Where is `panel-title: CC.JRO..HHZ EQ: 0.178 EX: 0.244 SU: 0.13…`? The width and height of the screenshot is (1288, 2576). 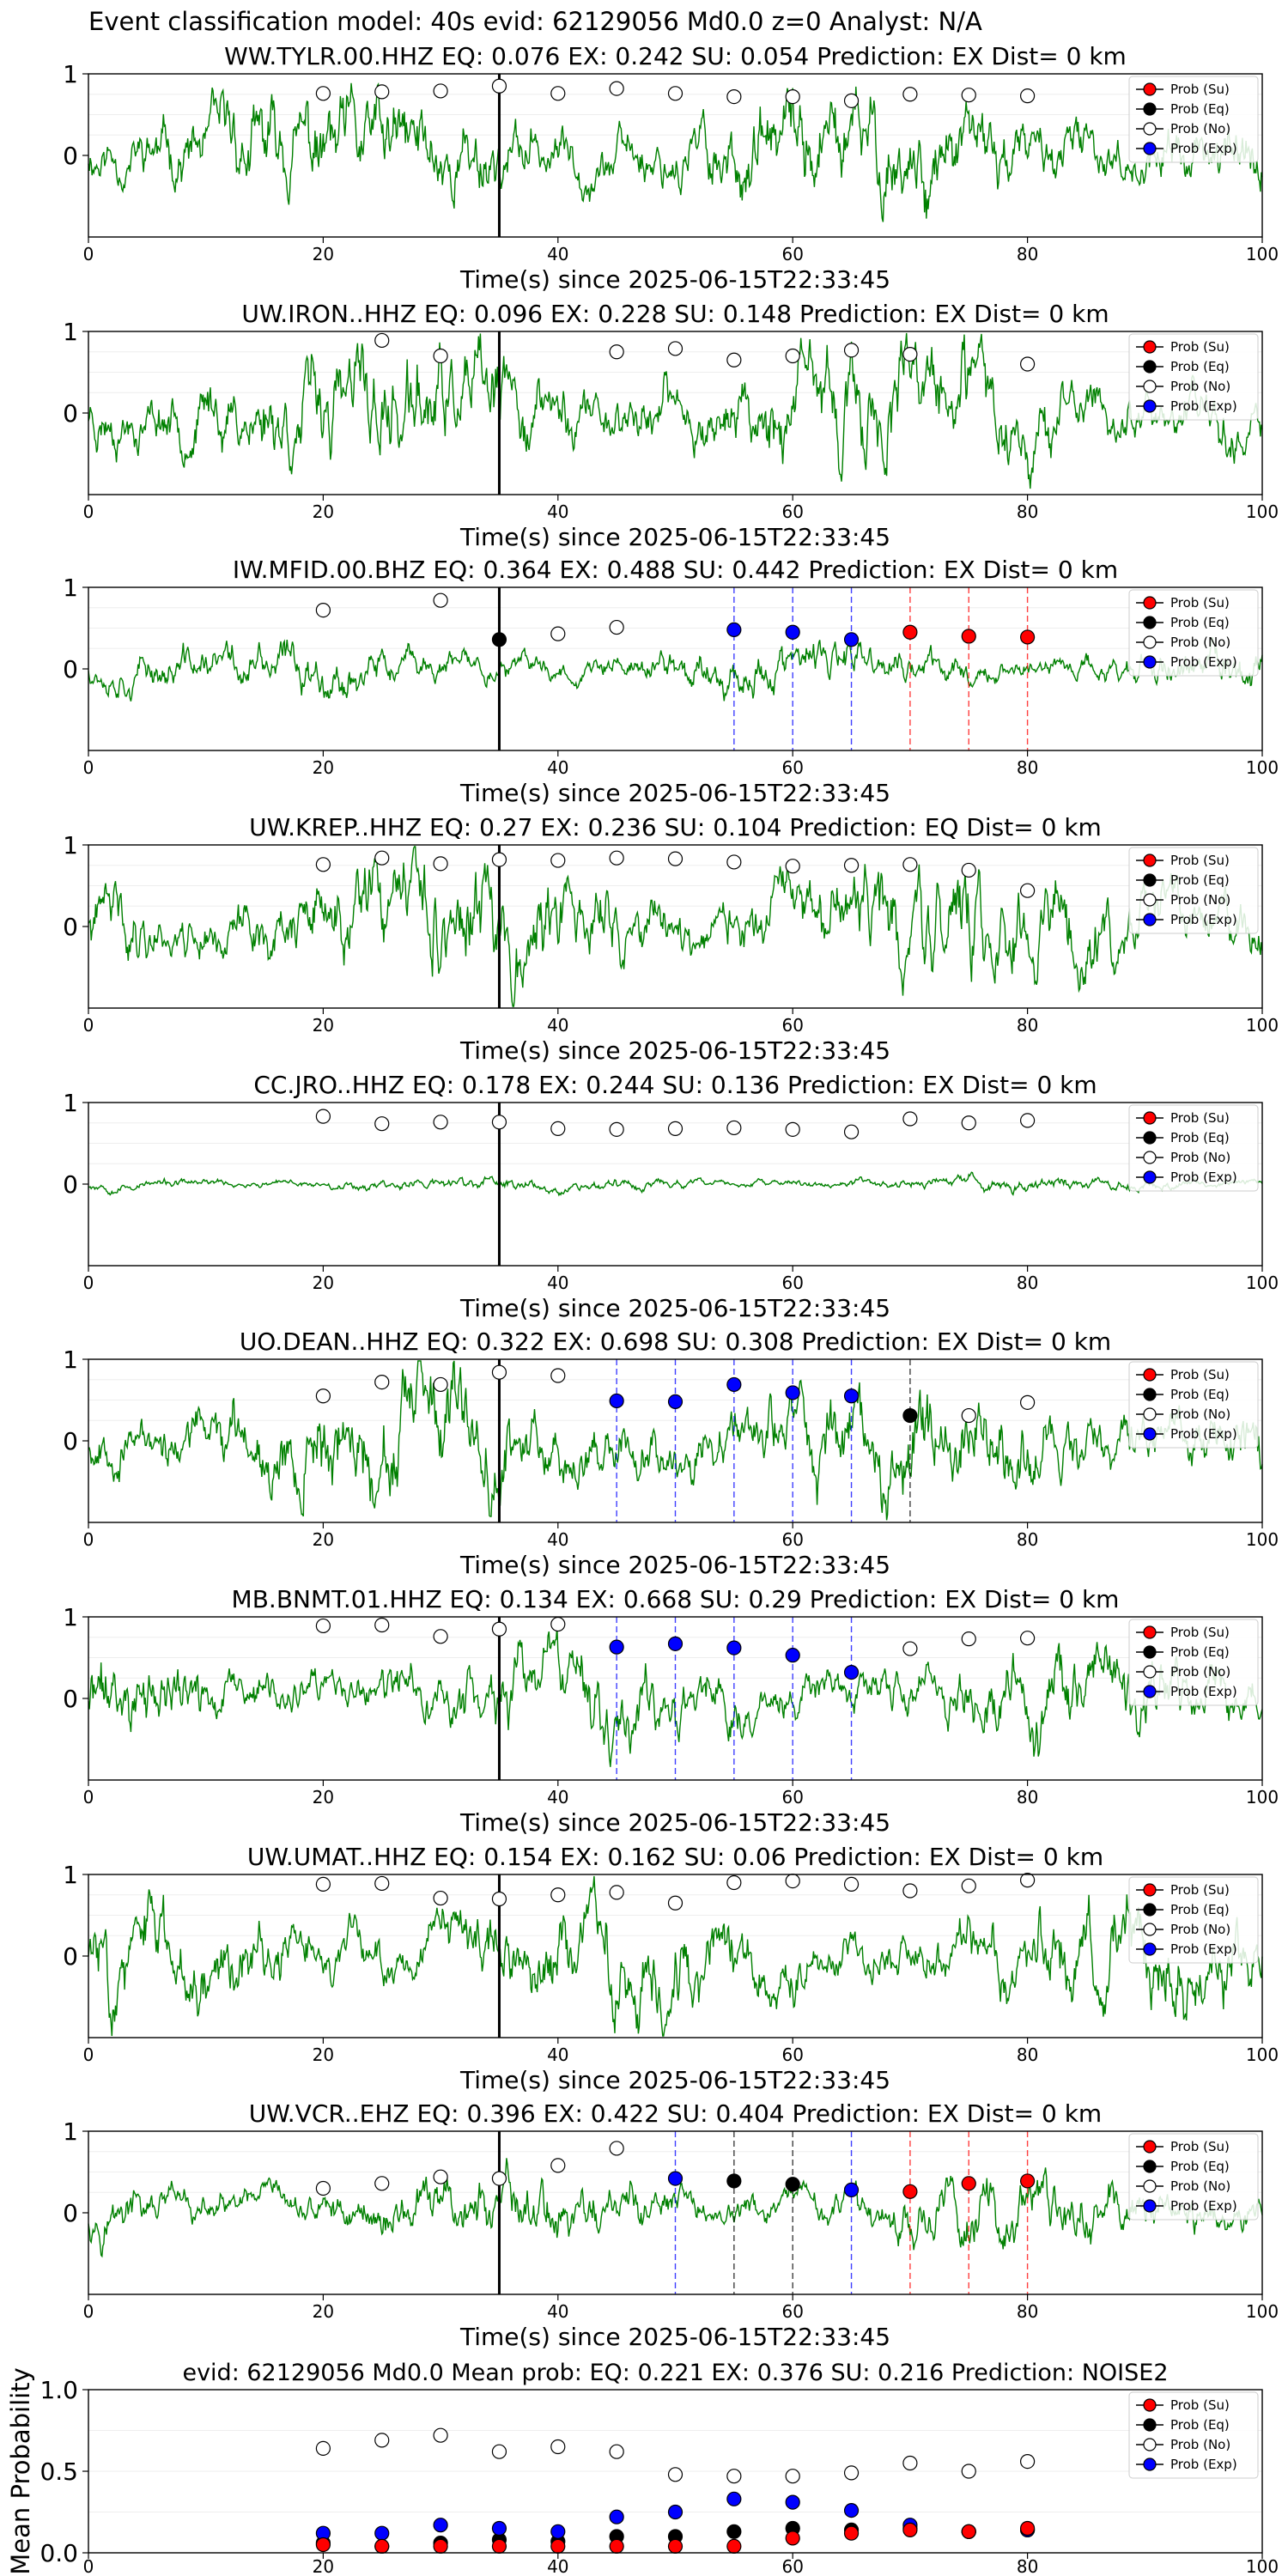
panel-title: CC.JRO..HHZ EQ: 0.178 EX: 0.244 SU: 0.13… is located at coordinates (675, 1085).